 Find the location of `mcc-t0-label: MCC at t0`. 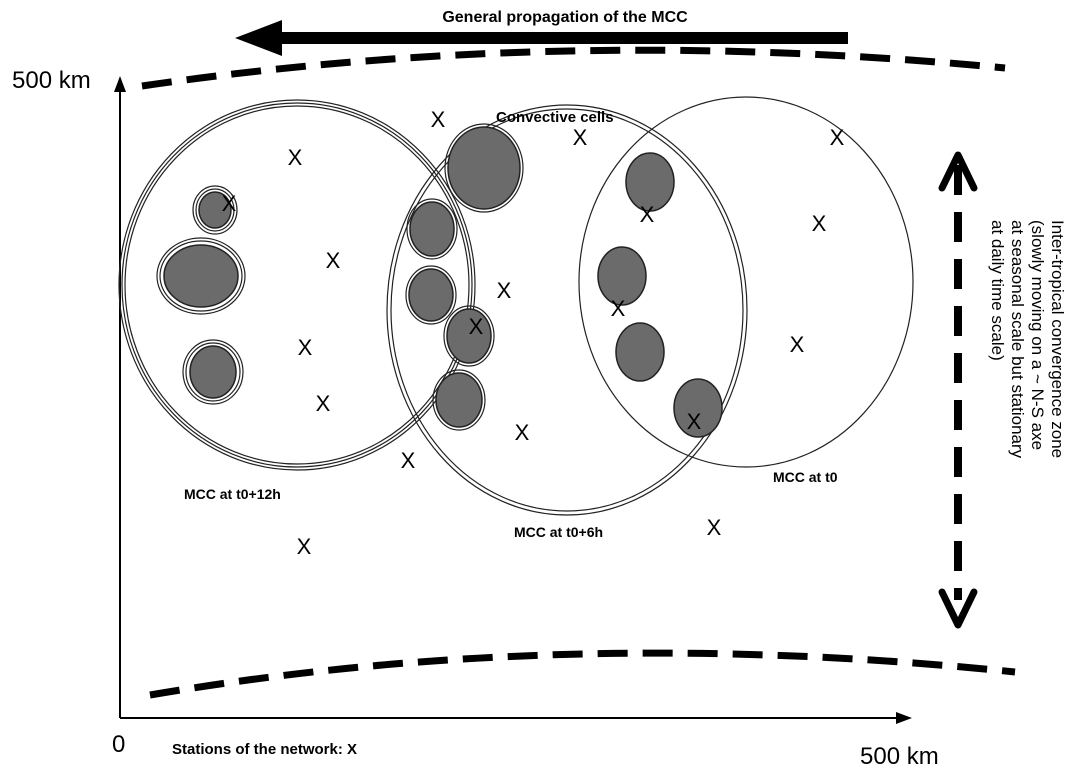

mcc-t0-label: MCC at t0 is located at coordinates (805, 477).